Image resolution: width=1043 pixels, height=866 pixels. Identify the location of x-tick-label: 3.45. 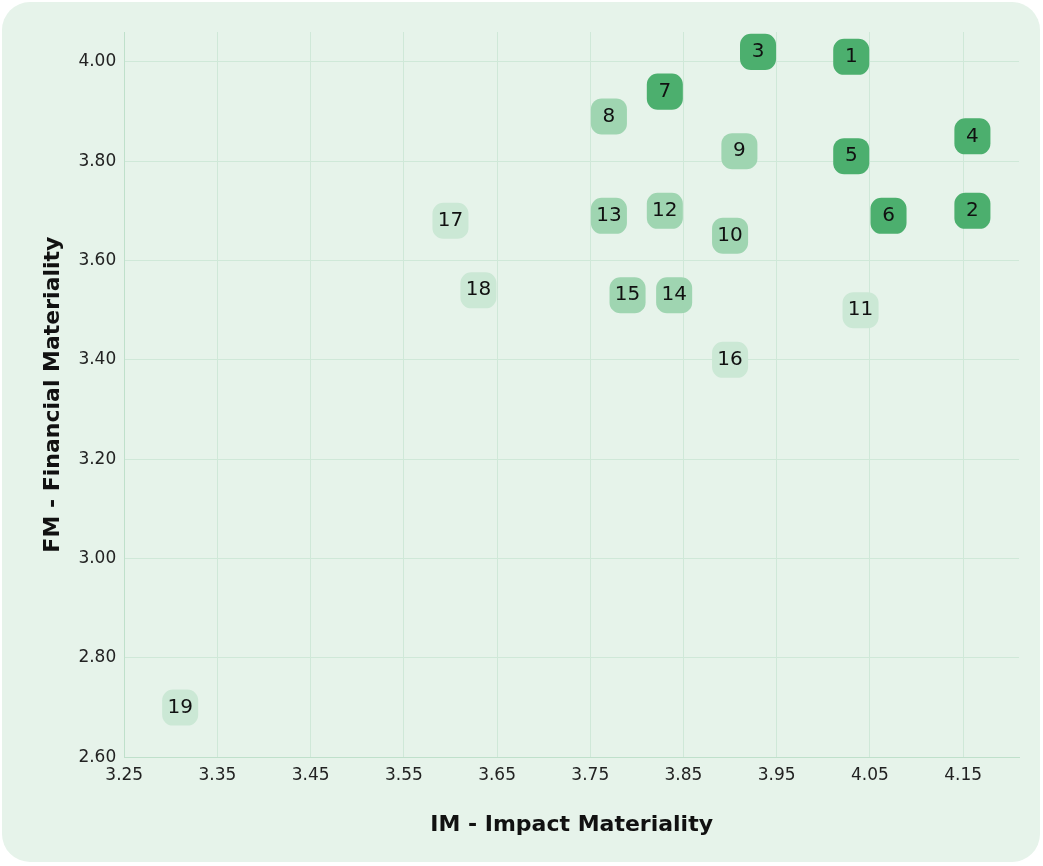
(310, 773).